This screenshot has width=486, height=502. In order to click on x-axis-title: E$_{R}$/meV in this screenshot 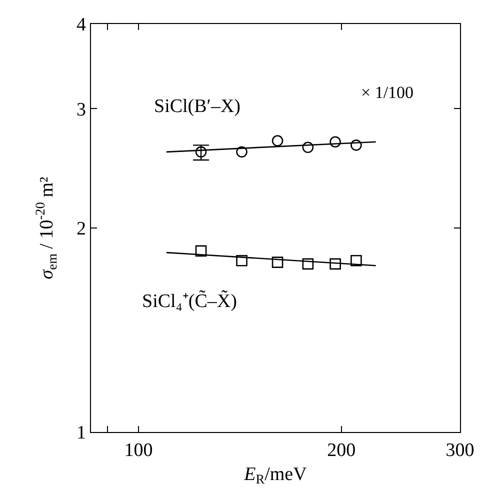, I will do `click(275, 475)`.